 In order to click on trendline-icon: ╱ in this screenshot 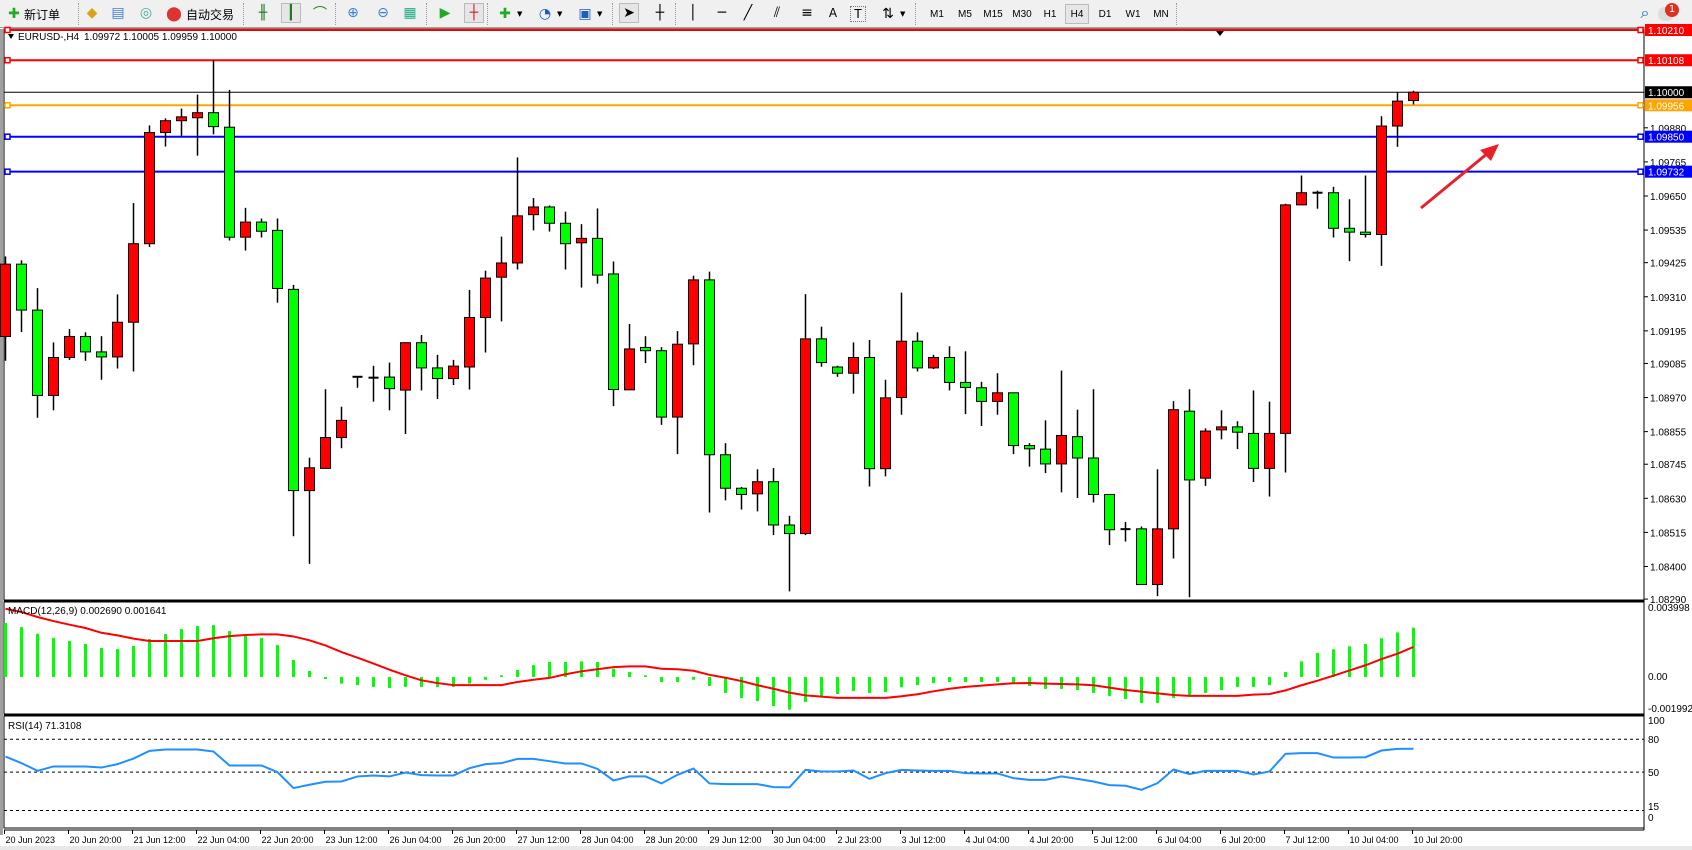, I will do `click(748, 13)`.